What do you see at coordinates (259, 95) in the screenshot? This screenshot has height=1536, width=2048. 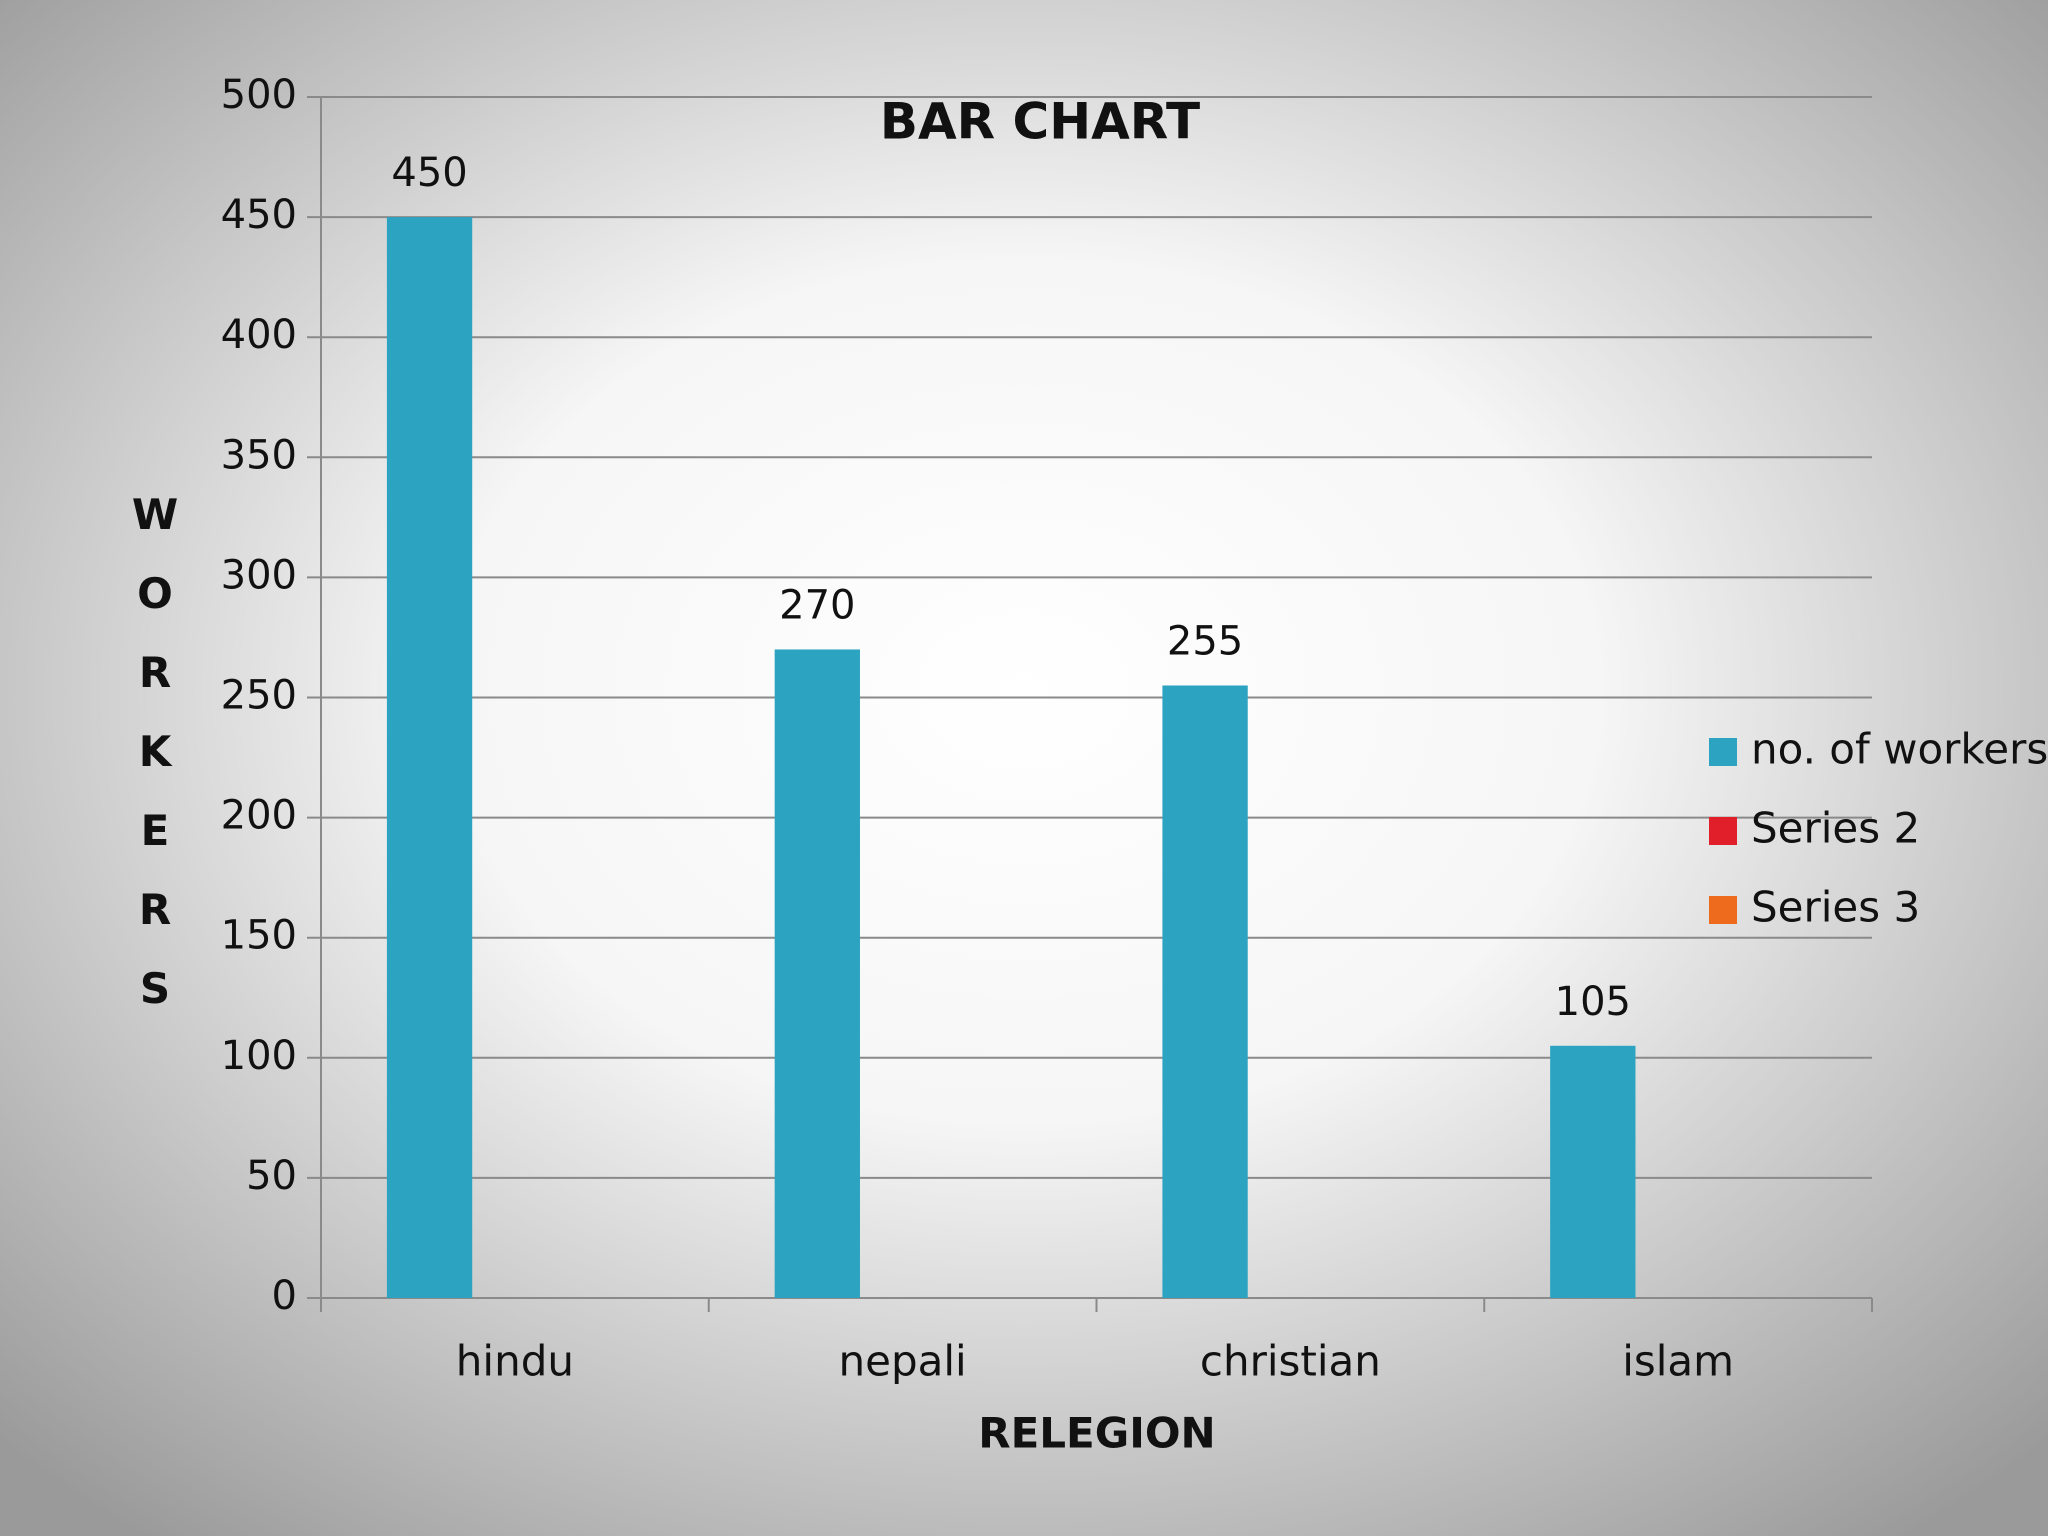 I see `y-tick-label: 500` at bounding box center [259, 95].